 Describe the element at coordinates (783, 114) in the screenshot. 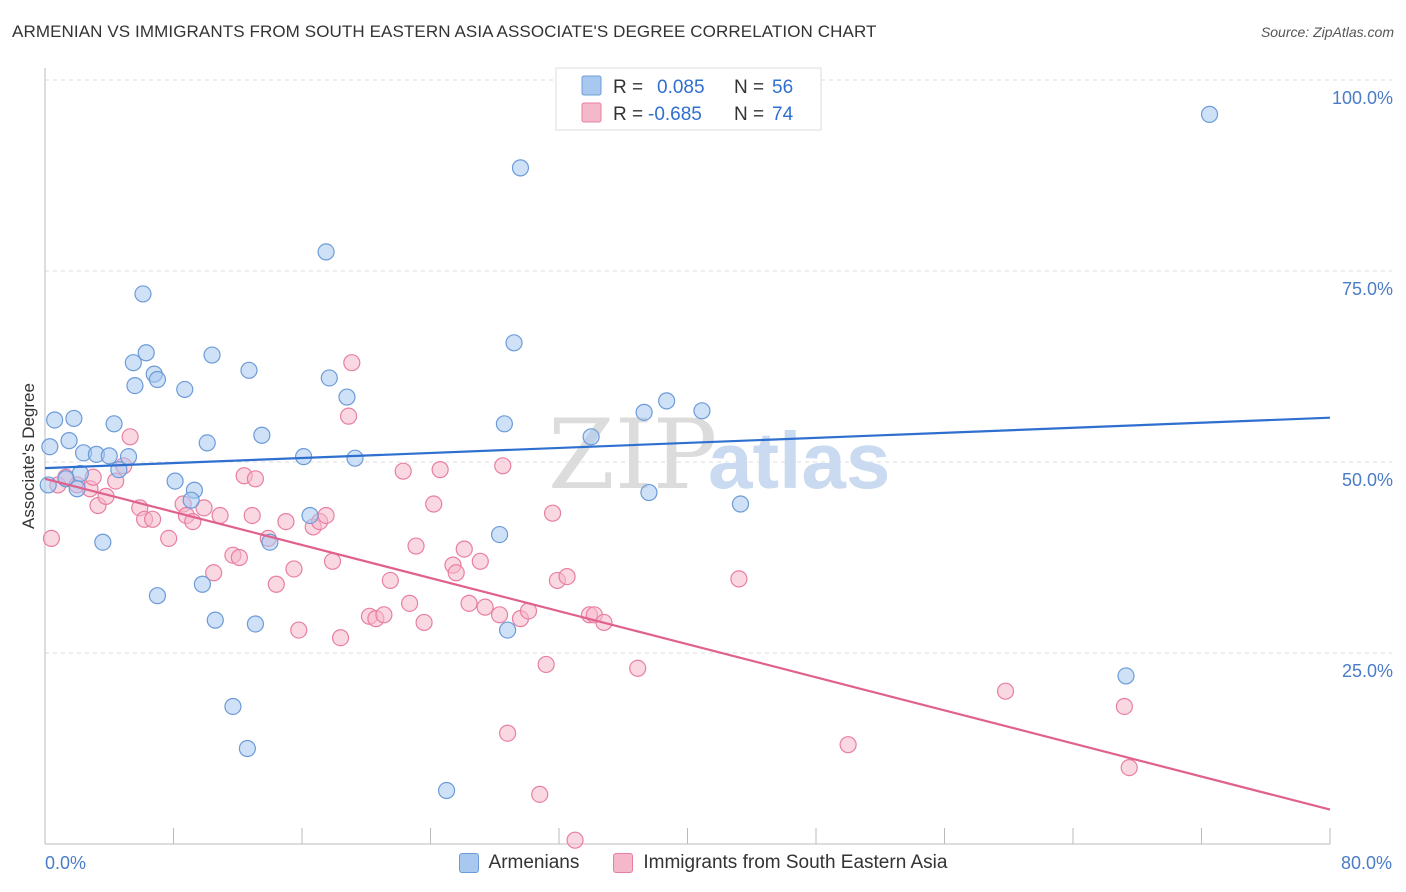

I see `legend-n-value-2: 74` at that location.